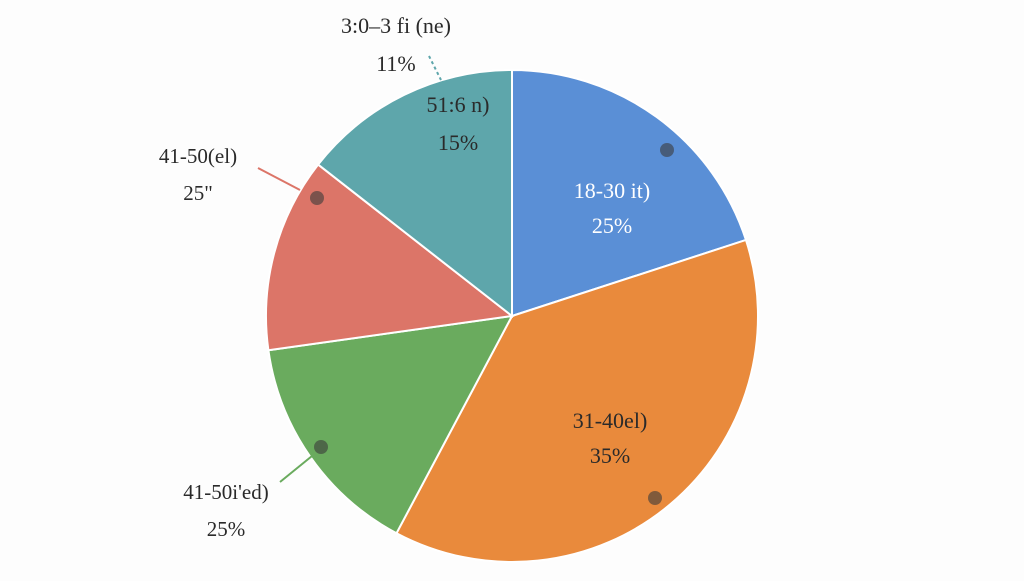 The image size is (1024, 581). I want to click on slice-value-5: 15%, so click(458, 142).